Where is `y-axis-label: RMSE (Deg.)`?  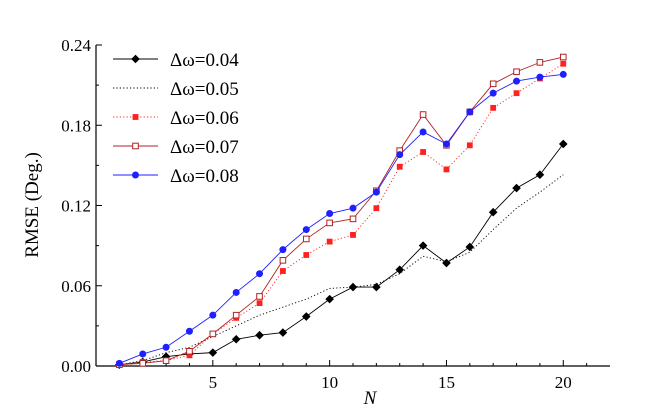 y-axis-label: RMSE (Deg.) is located at coordinates (32, 205).